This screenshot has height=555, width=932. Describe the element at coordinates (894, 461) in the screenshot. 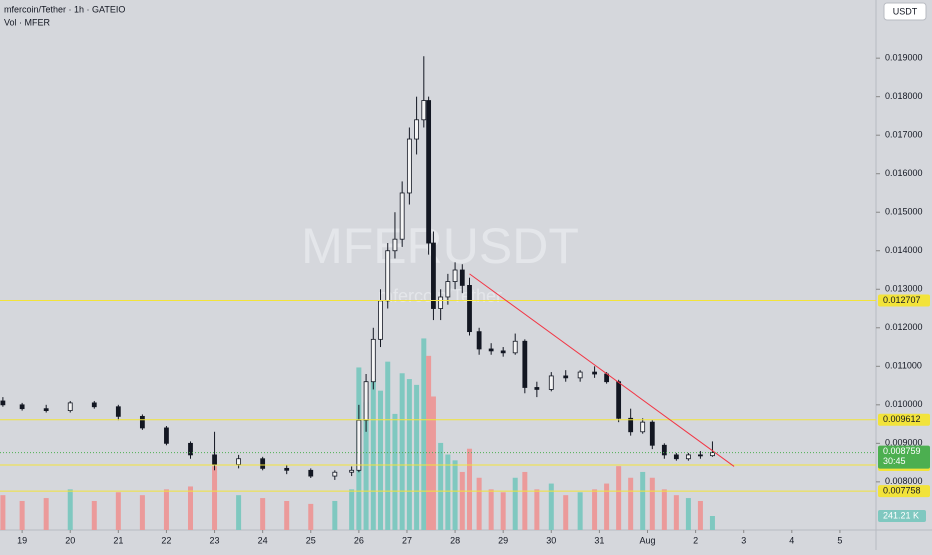

I see `countdown: 30:45` at that location.